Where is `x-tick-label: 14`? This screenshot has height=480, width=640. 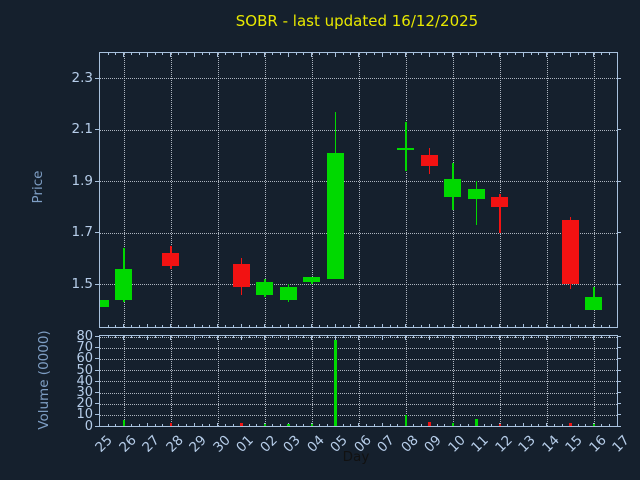 x-tick-label: 14 is located at coordinates (550, 444).